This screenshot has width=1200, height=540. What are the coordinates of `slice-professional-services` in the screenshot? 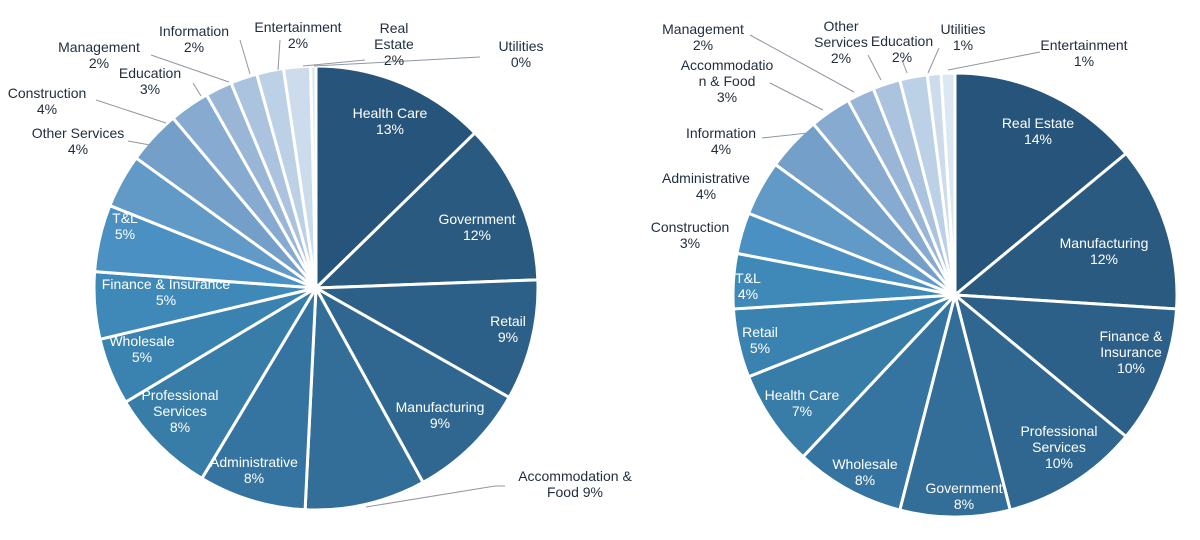 It's located at (221, 383).